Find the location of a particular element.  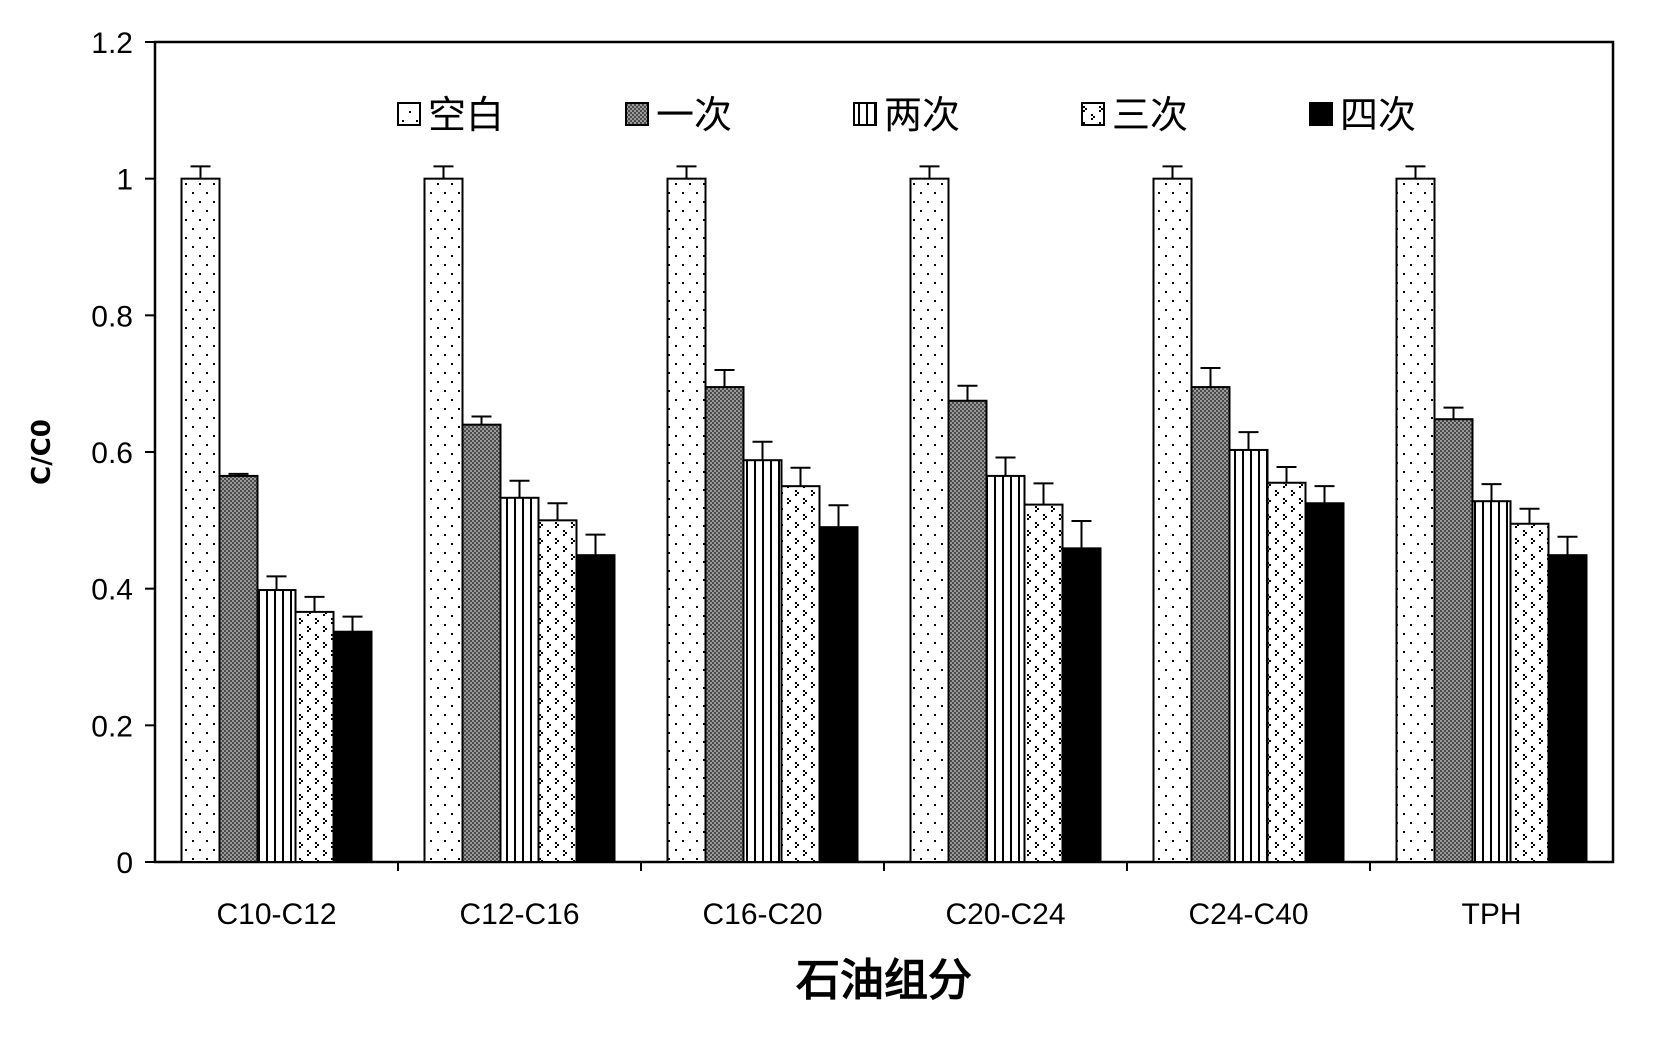

legend-label: 两次 is located at coordinates (922, 115).